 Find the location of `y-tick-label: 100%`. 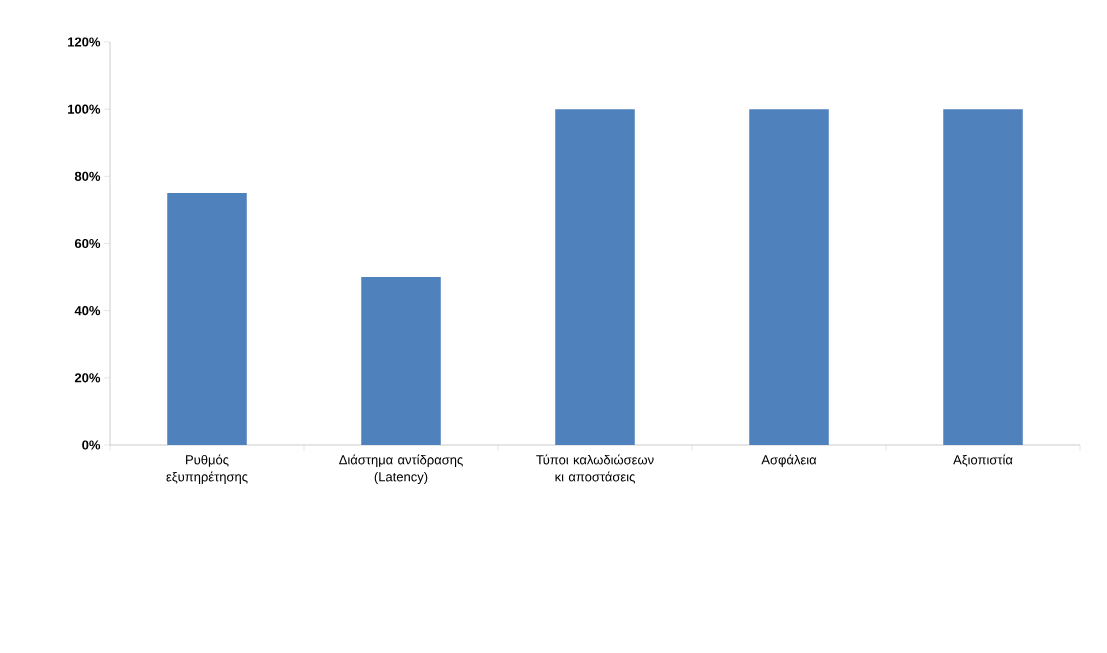

y-tick-label: 100% is located at coordinates (84, 109).